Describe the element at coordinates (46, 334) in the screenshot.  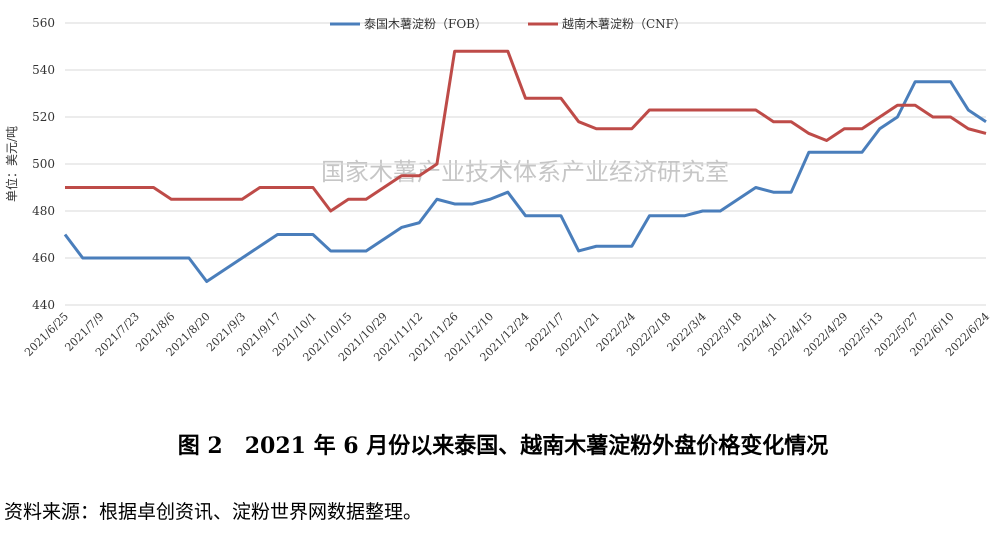
I see `x-tick-label: 2021/6/25` at that location.